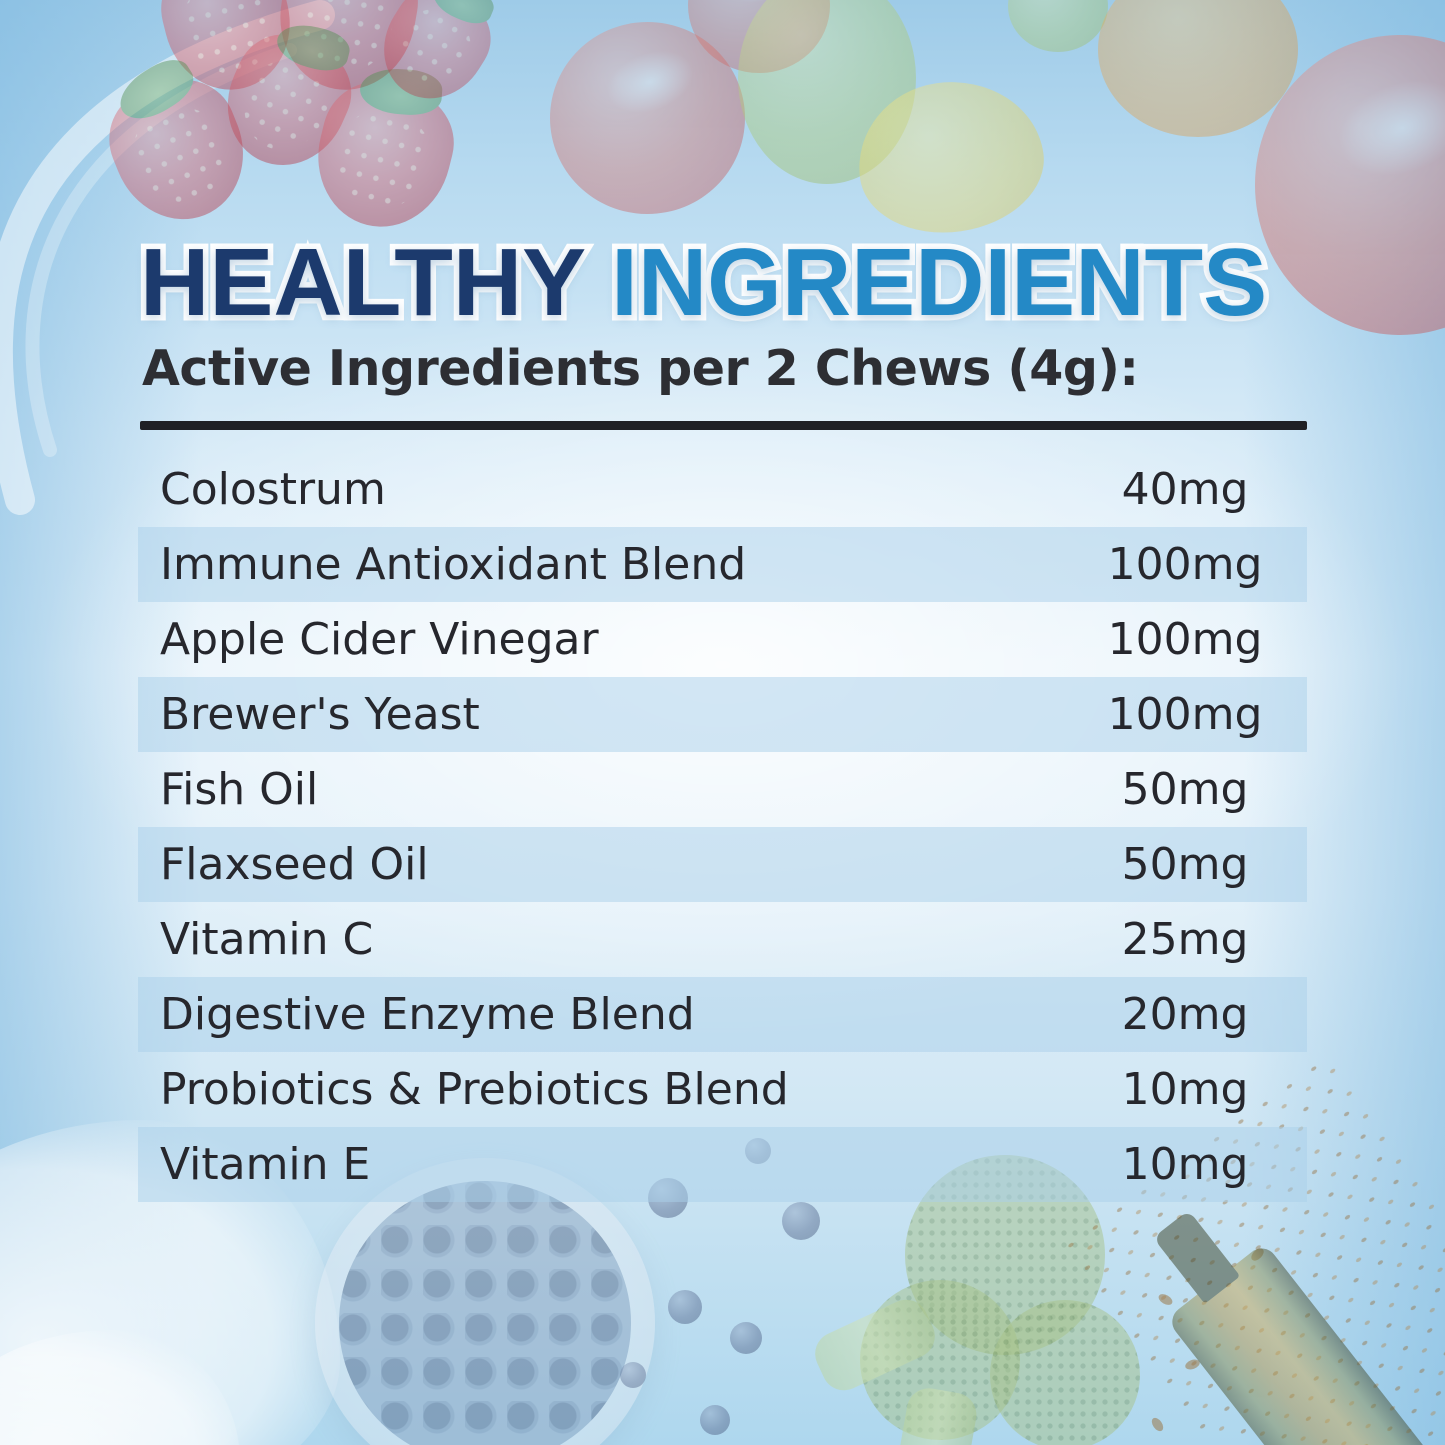 The image size is (1445, 1445). Describe the element at coordinates (722, 939) in the screenshot. I see `table-row: Vitamin C 25mg` at that location.